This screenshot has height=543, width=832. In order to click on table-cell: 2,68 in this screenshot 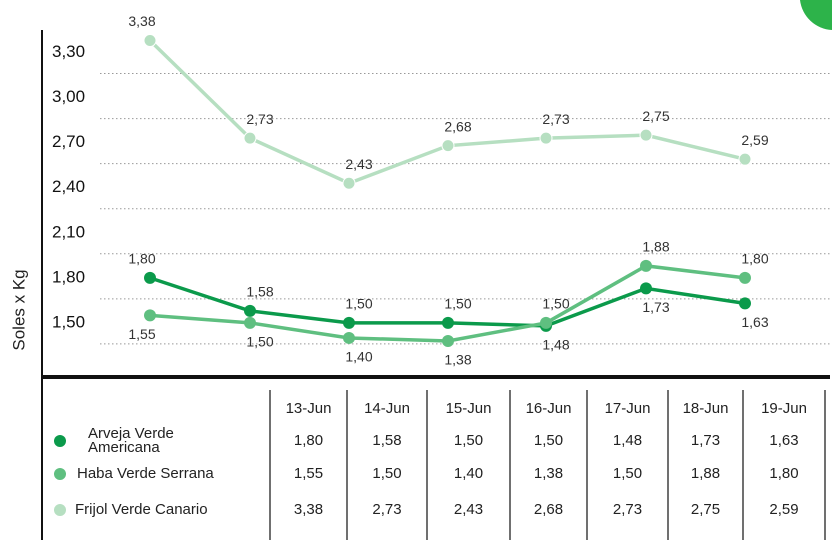, I will do `click(548, 509)`.